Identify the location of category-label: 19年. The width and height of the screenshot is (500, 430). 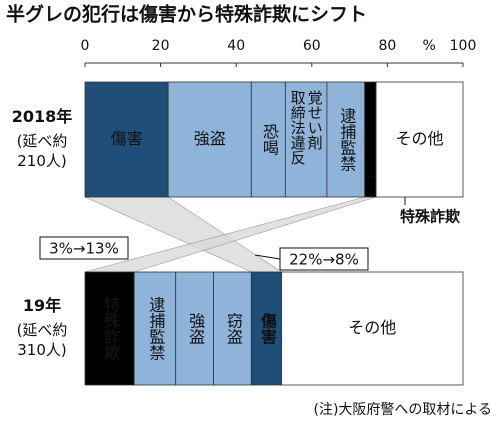
(42, 305).